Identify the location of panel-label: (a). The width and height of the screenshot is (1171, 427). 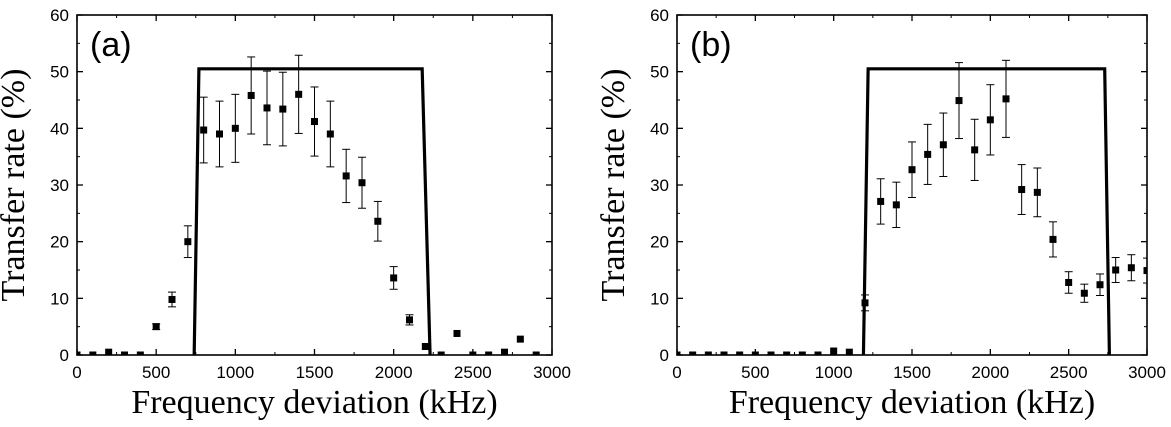
(111, 45).